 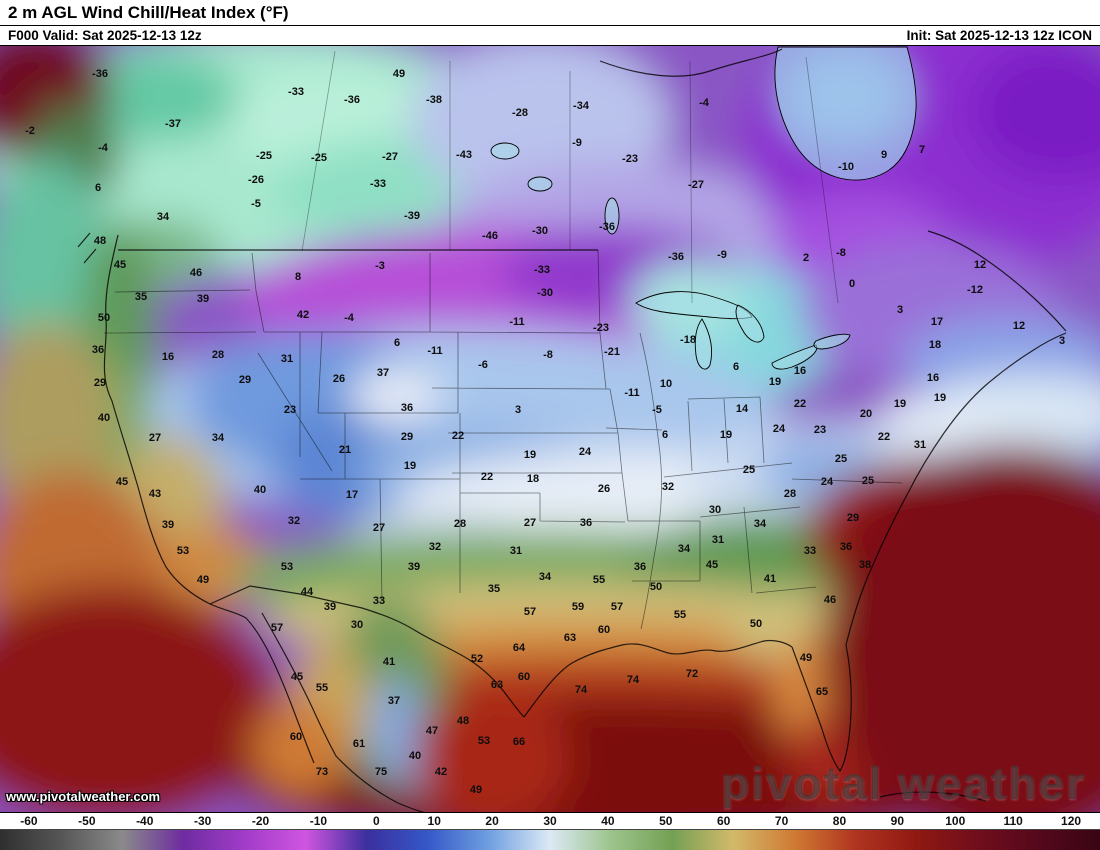 What do you see at coordinates (750, 323) in the screenshot?
I see `lake-huron` at bounding box center [750, 323].